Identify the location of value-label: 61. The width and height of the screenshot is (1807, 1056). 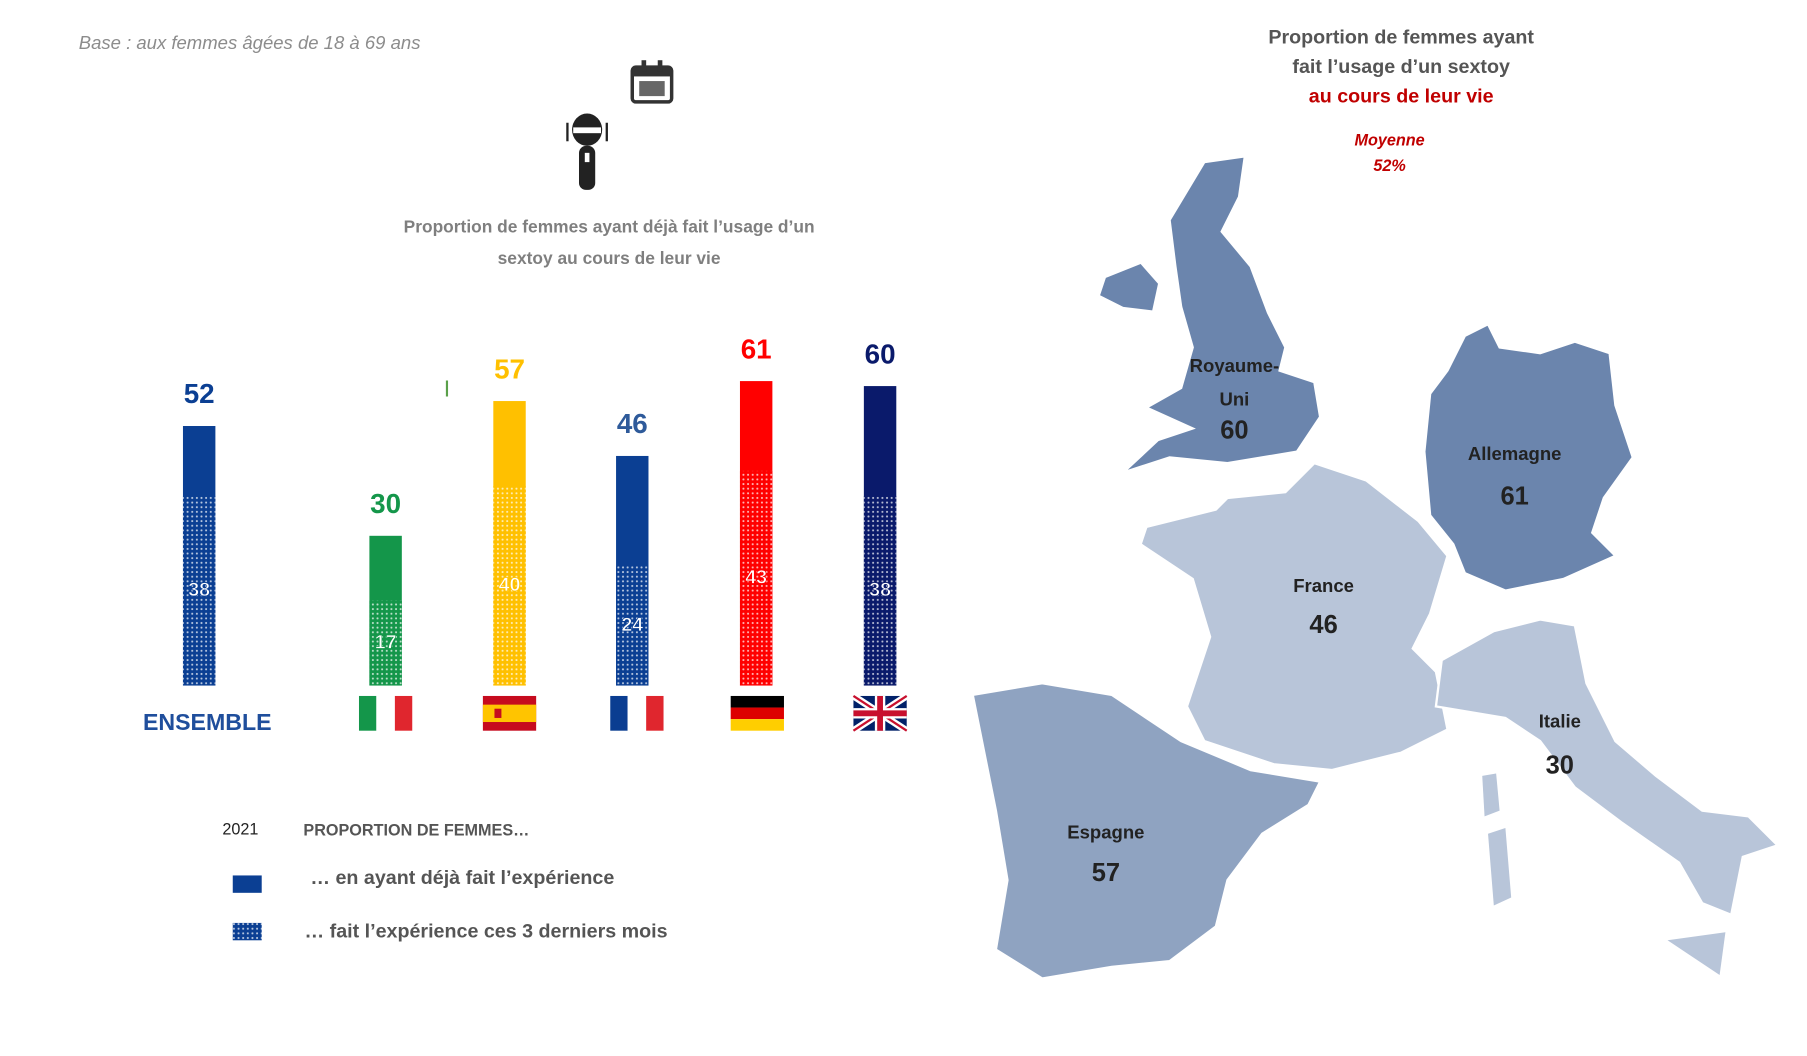
(756, 348).